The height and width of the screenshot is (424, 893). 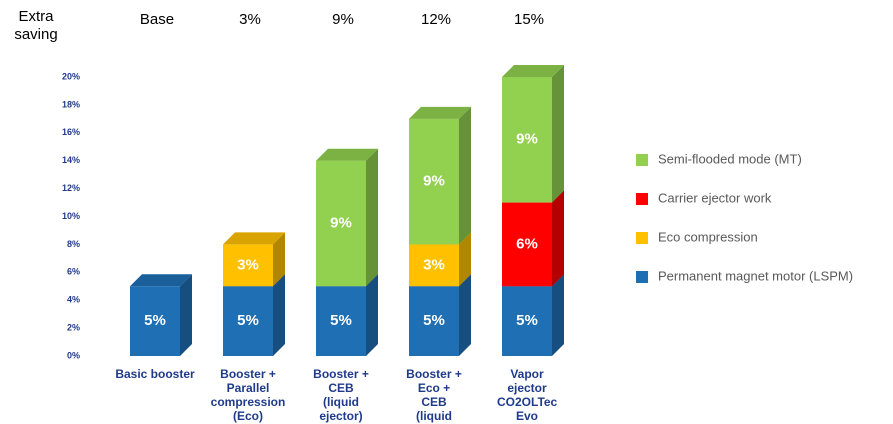 What do you see at coordinates (71, 132) in the screenshot?
I see `y-tick-label: 16%` at bounding box center [71, 132].